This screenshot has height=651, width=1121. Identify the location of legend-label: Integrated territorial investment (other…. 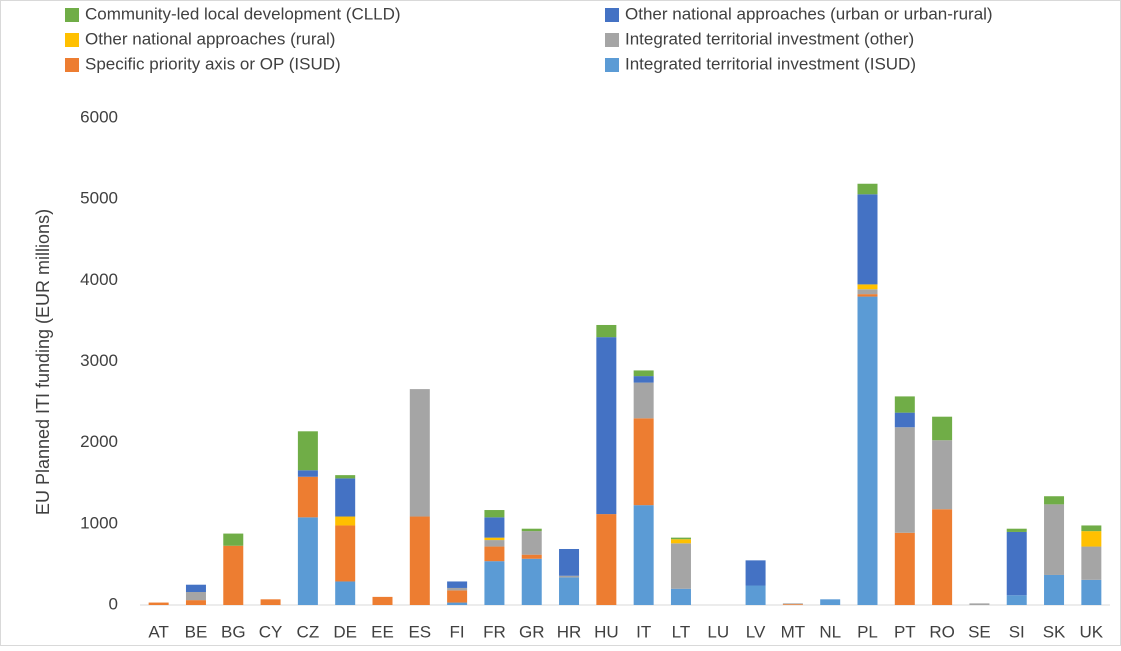
(769, 38).